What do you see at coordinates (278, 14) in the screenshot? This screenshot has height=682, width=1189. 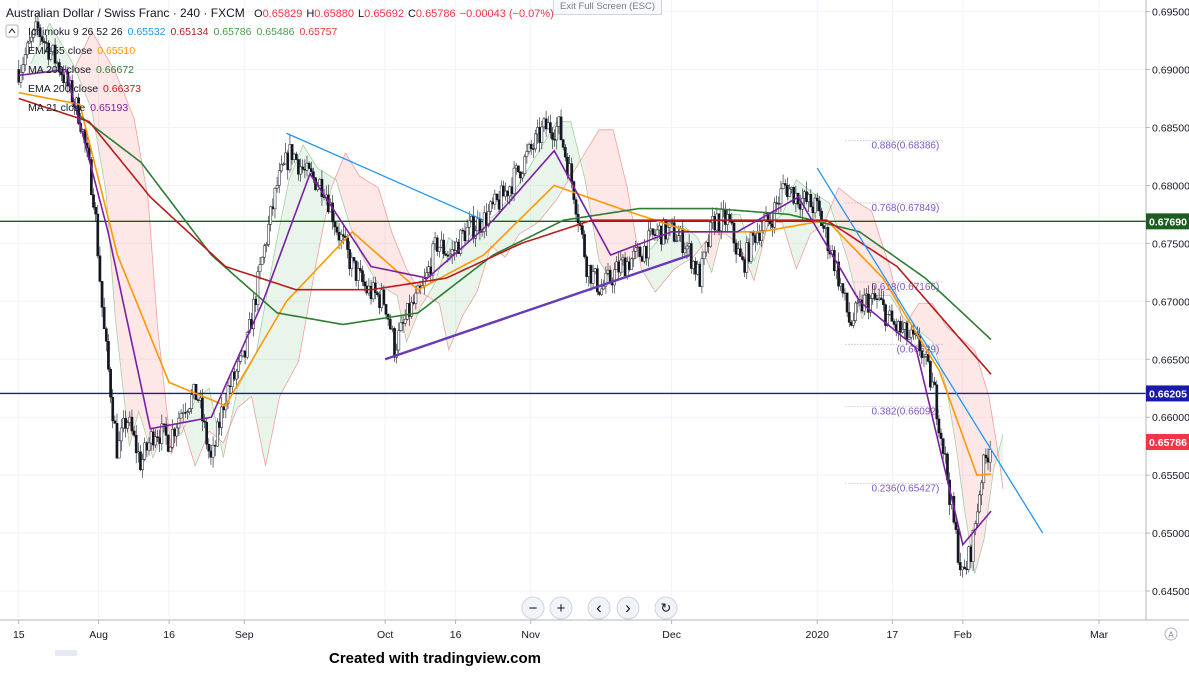 I see `ohlc-o: O0.65829` at bounding box center [278, 14].